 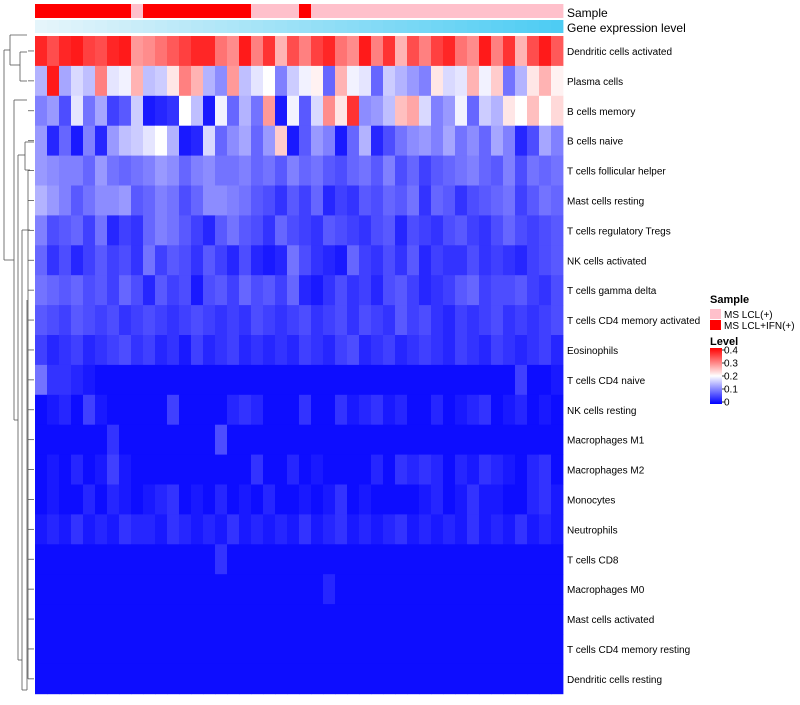 What do you see at coordinates (727, 403) in the screenshot?
I see `level-tick-label: 0` at bounding box center [727, 403].